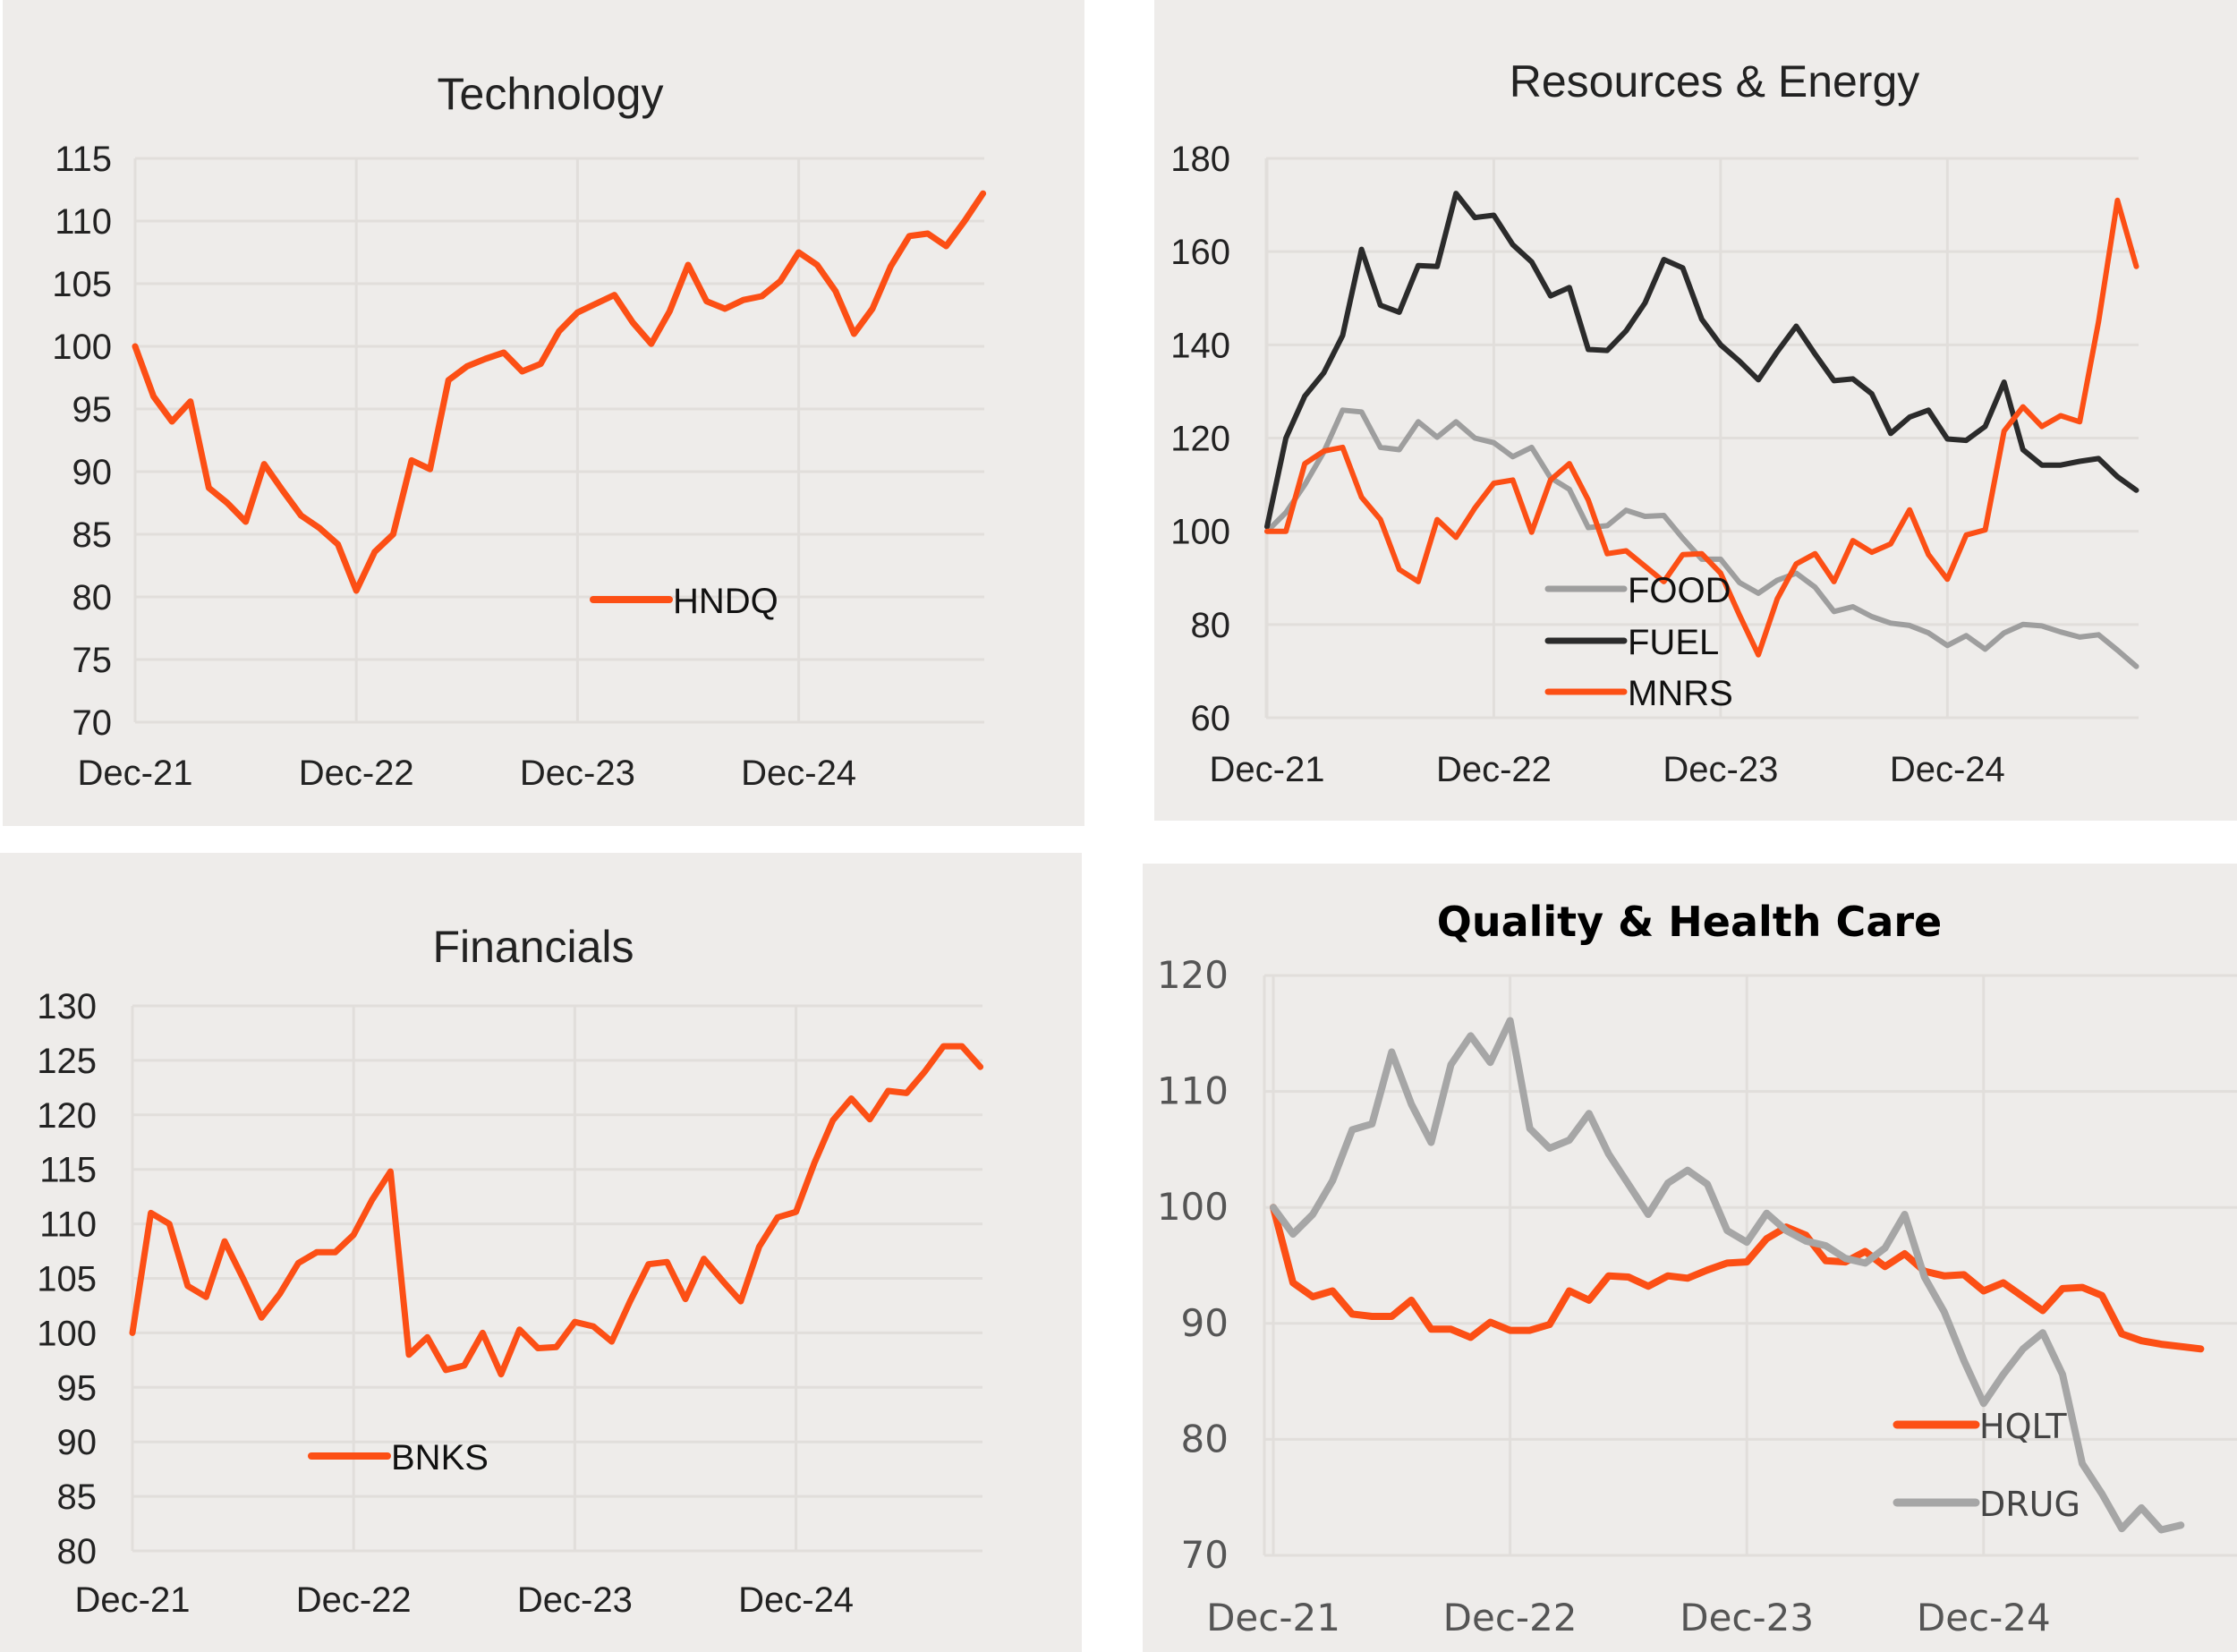  Describe the element at coordinates (1673, 642) in the screenshot. I see `legend-label: FUEL` at that location.